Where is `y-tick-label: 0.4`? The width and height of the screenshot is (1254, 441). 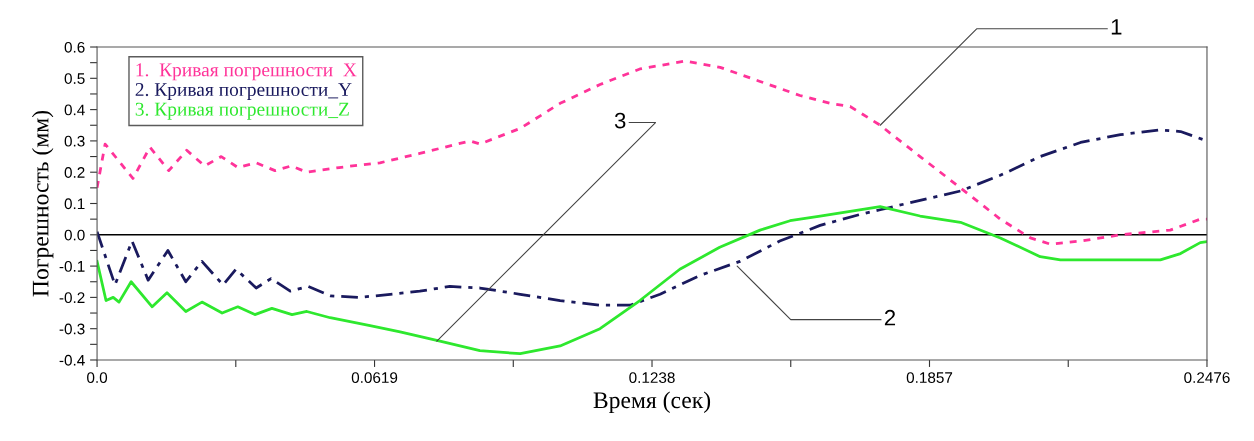
y-tick-label: 0.4 is located at coordinates (74, 110).